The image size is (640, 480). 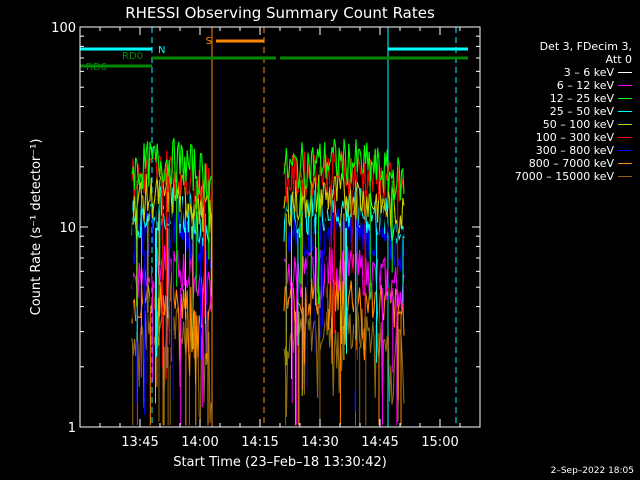 I want to click on timestamp: 2–Sep–2022 18:05, so click(x=592, y=471).